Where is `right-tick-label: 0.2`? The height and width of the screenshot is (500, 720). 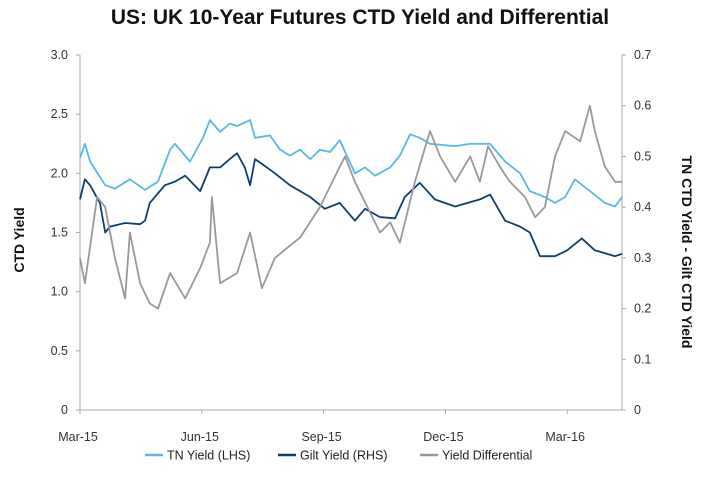
right-tick-label: 0.2 is located at coordinates (642, 309).